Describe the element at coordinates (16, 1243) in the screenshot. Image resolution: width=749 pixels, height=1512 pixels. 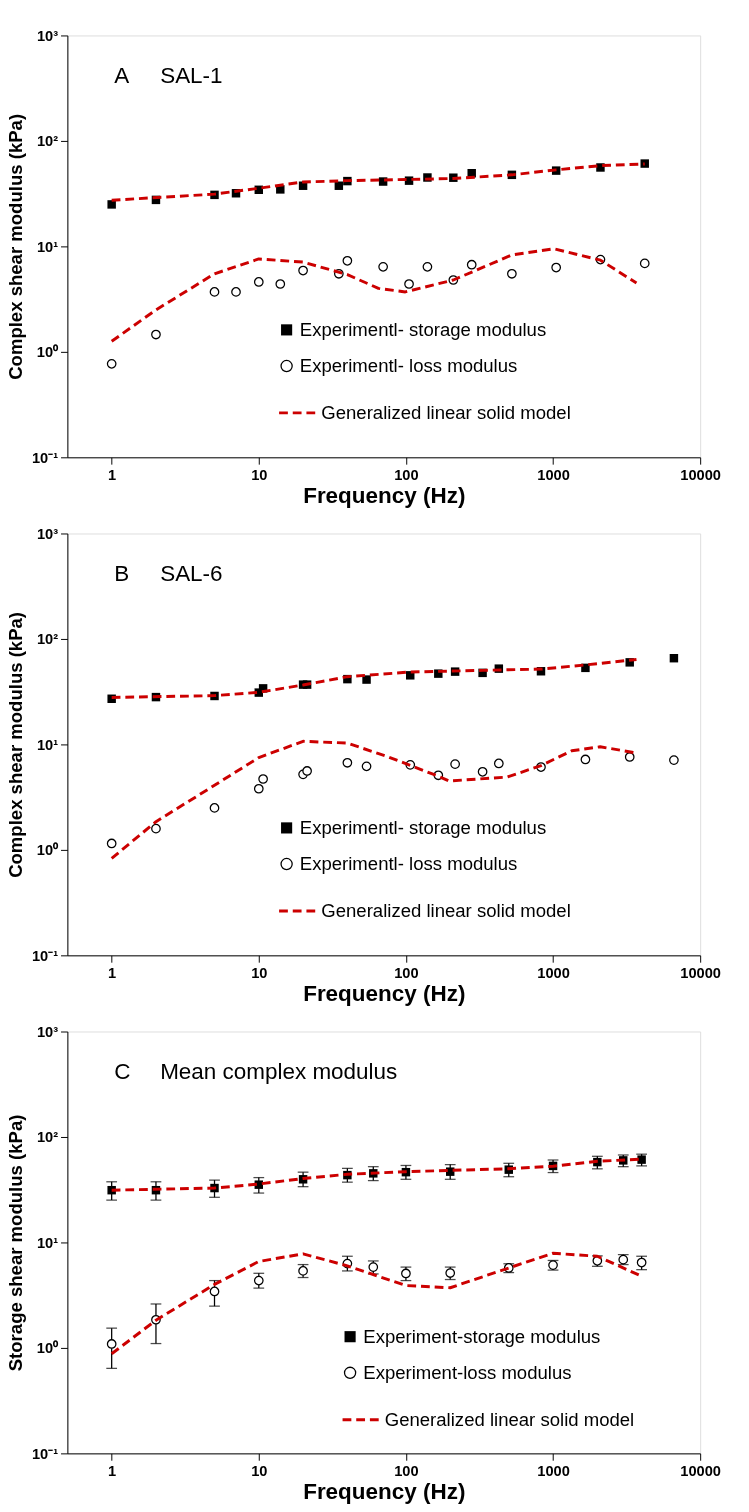
I see `y-axis-title: Storage shear modulus (kPa)` at that location.